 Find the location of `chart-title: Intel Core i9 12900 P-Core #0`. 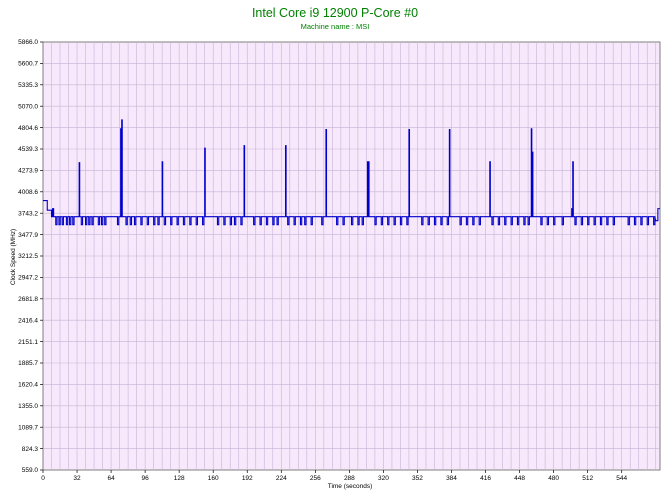

chart-title: Intel Core i9 12900 P-Core #0 is located at coordinates (335, 13).